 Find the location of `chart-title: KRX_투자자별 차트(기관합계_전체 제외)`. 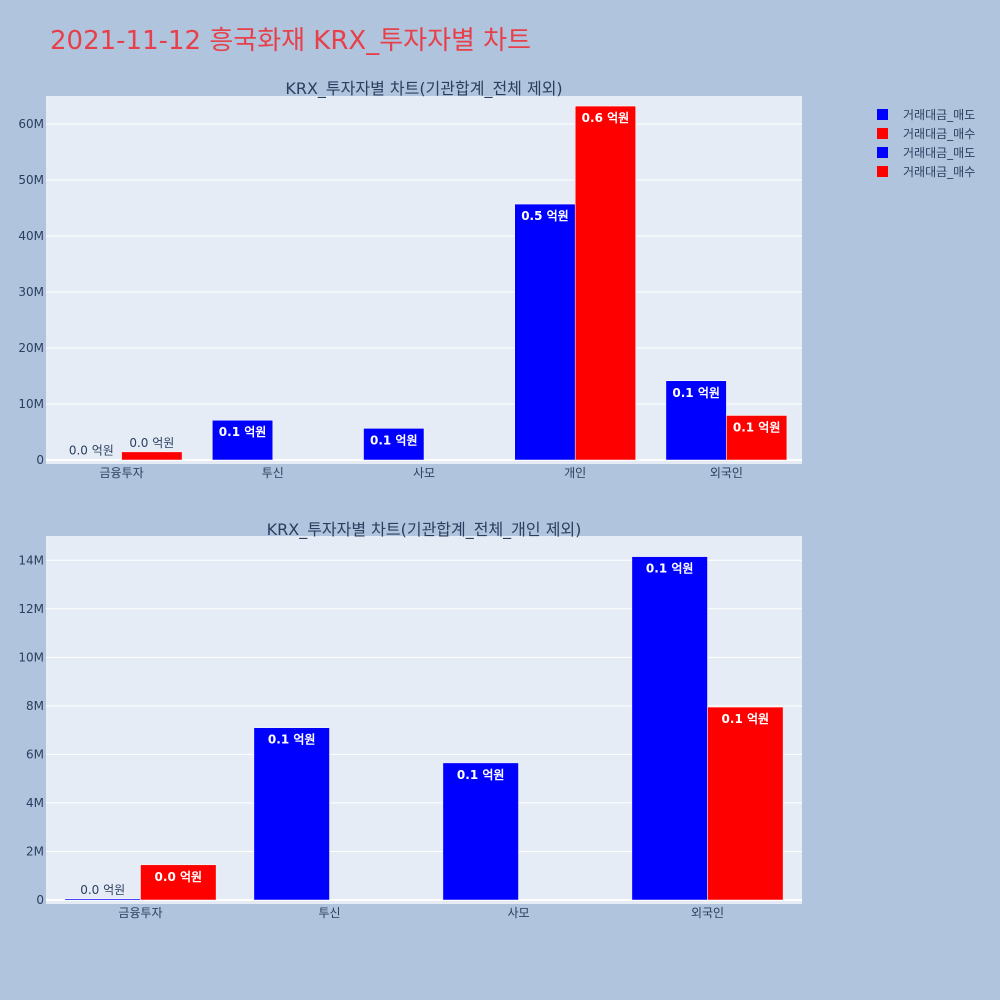

chart-title: KRX_투자자별 차트(기관합계_전체 제외) is located at coordinates (423, 89).